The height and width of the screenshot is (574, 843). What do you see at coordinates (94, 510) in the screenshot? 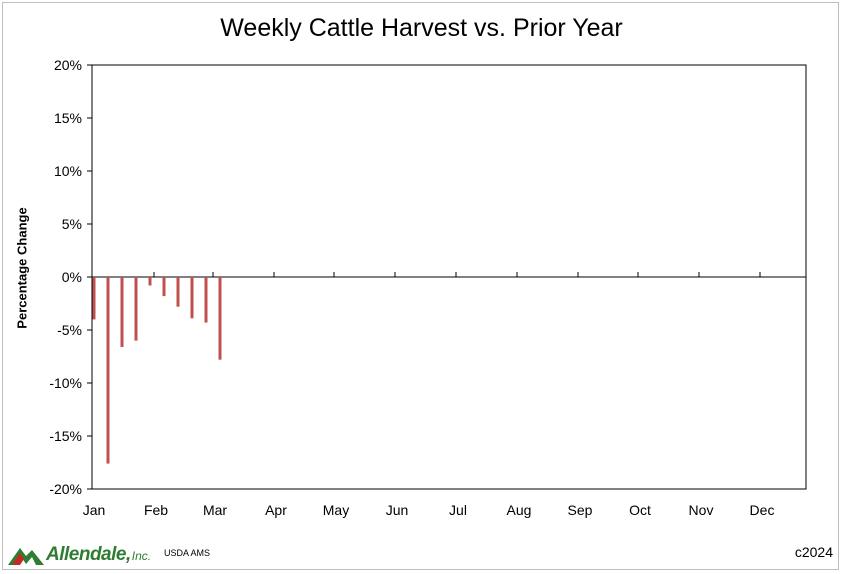
I see `x-tick-label: Jan` at bounding box center [94, 510].